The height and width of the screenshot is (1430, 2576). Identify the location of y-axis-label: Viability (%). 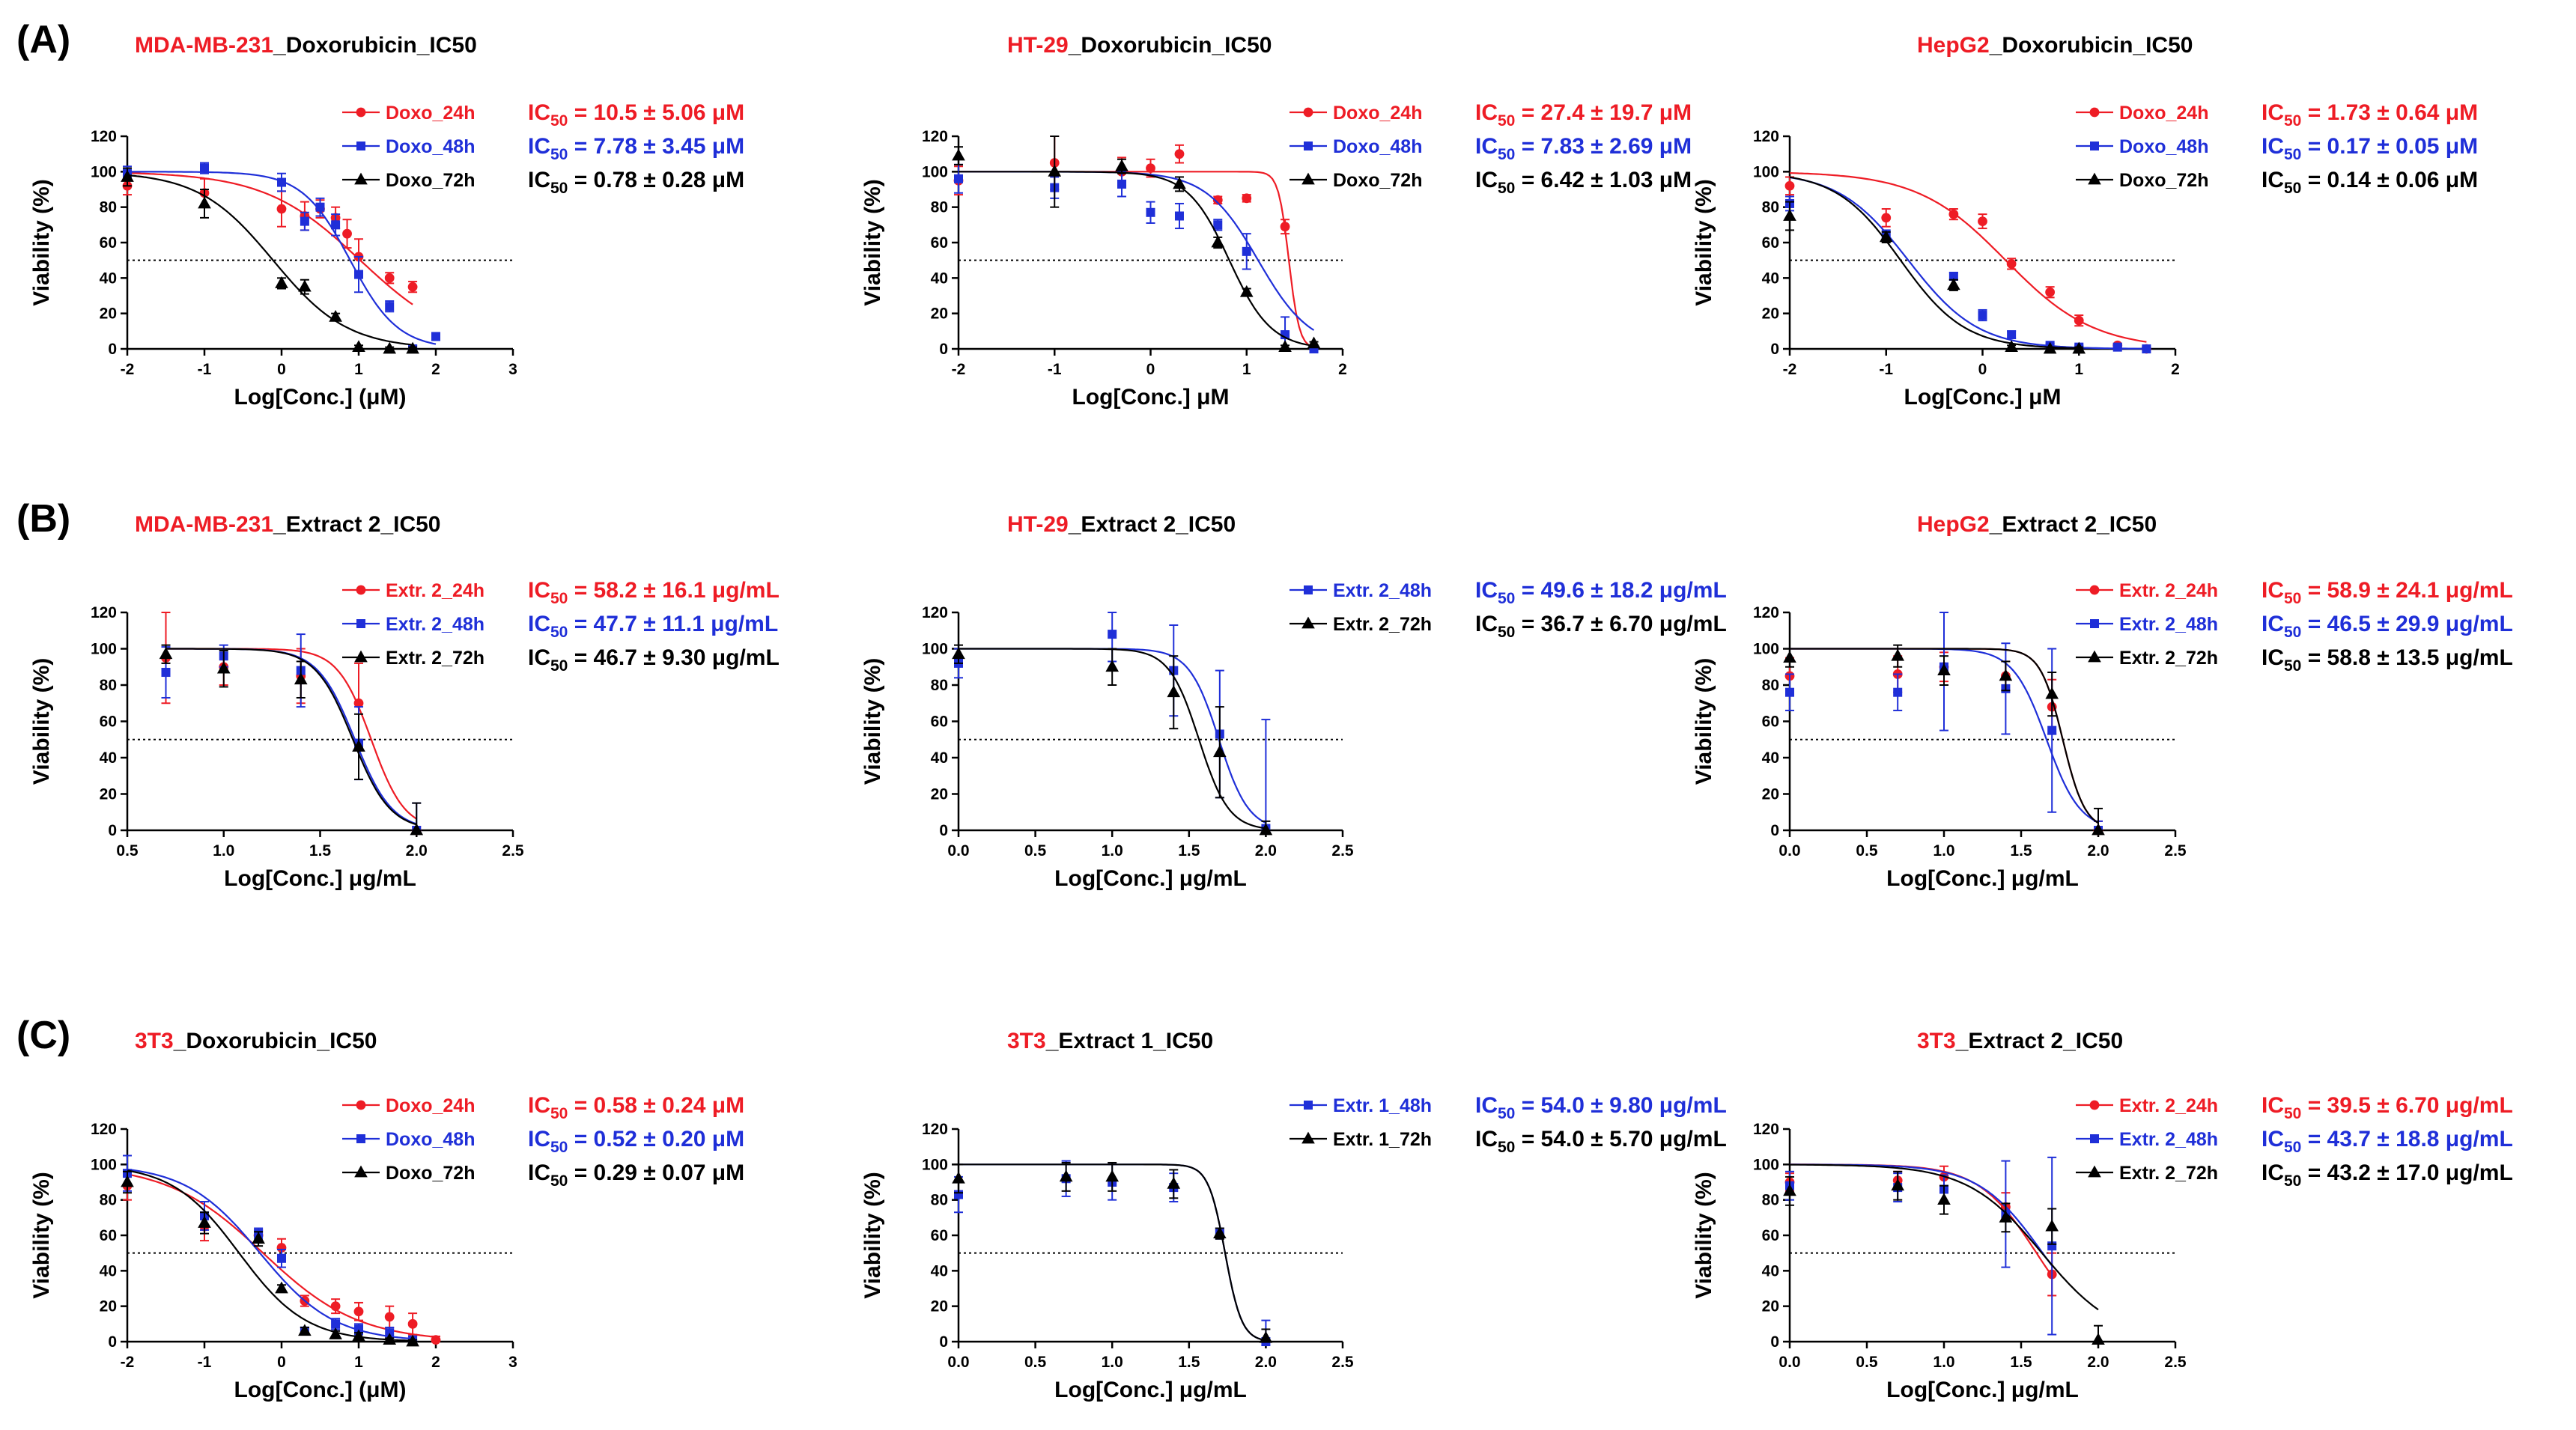
(872, 721).